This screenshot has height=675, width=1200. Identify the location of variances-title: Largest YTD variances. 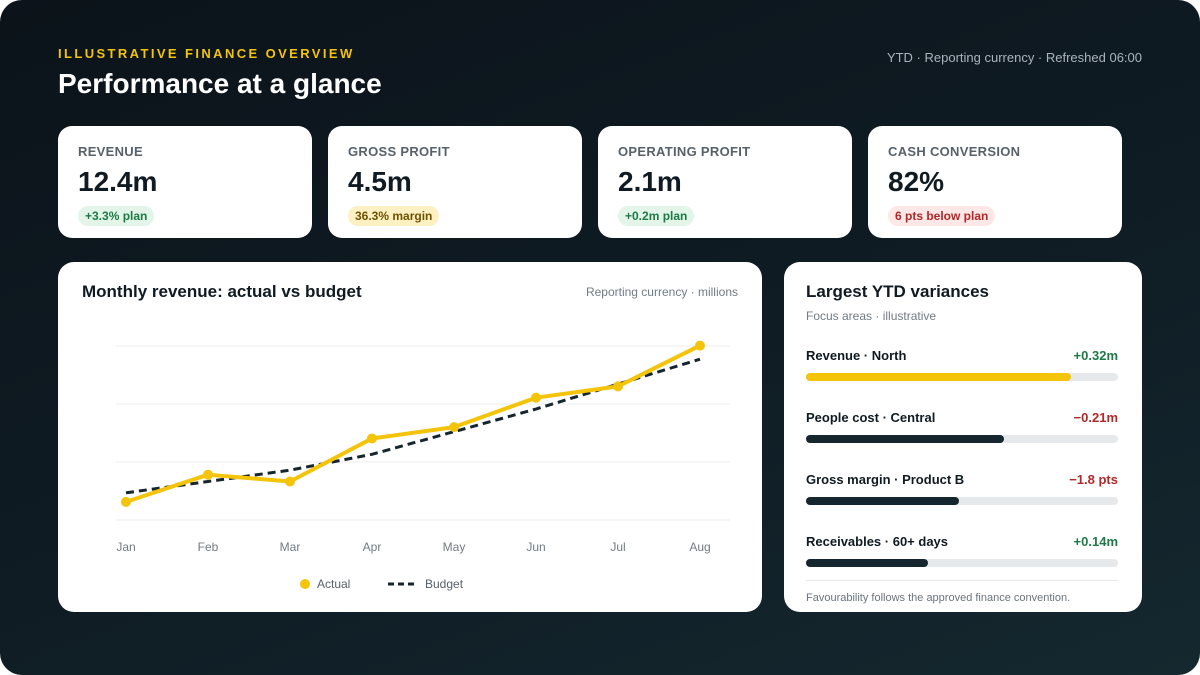
(897, 291).